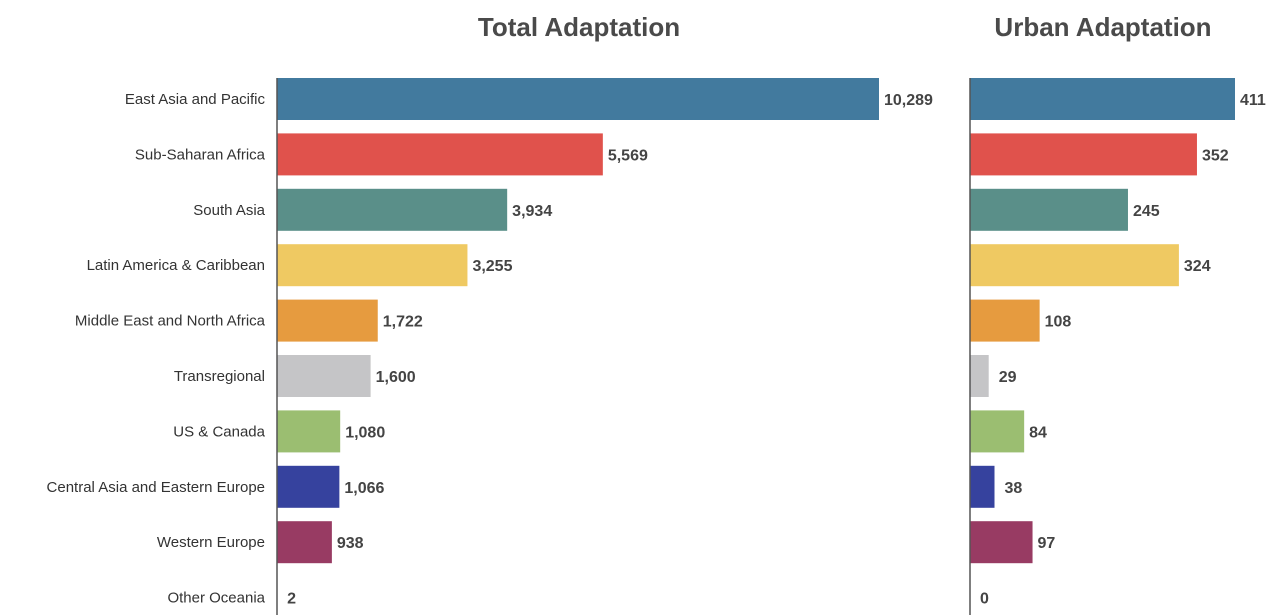 Image resolution: width=1273 pixels, height=615 pixels. What do you see at coordinates (982, 486) in the screenshot?
I see `urban-bar-central-asia-and-eastern-europe` at bounding box center [982, 486].